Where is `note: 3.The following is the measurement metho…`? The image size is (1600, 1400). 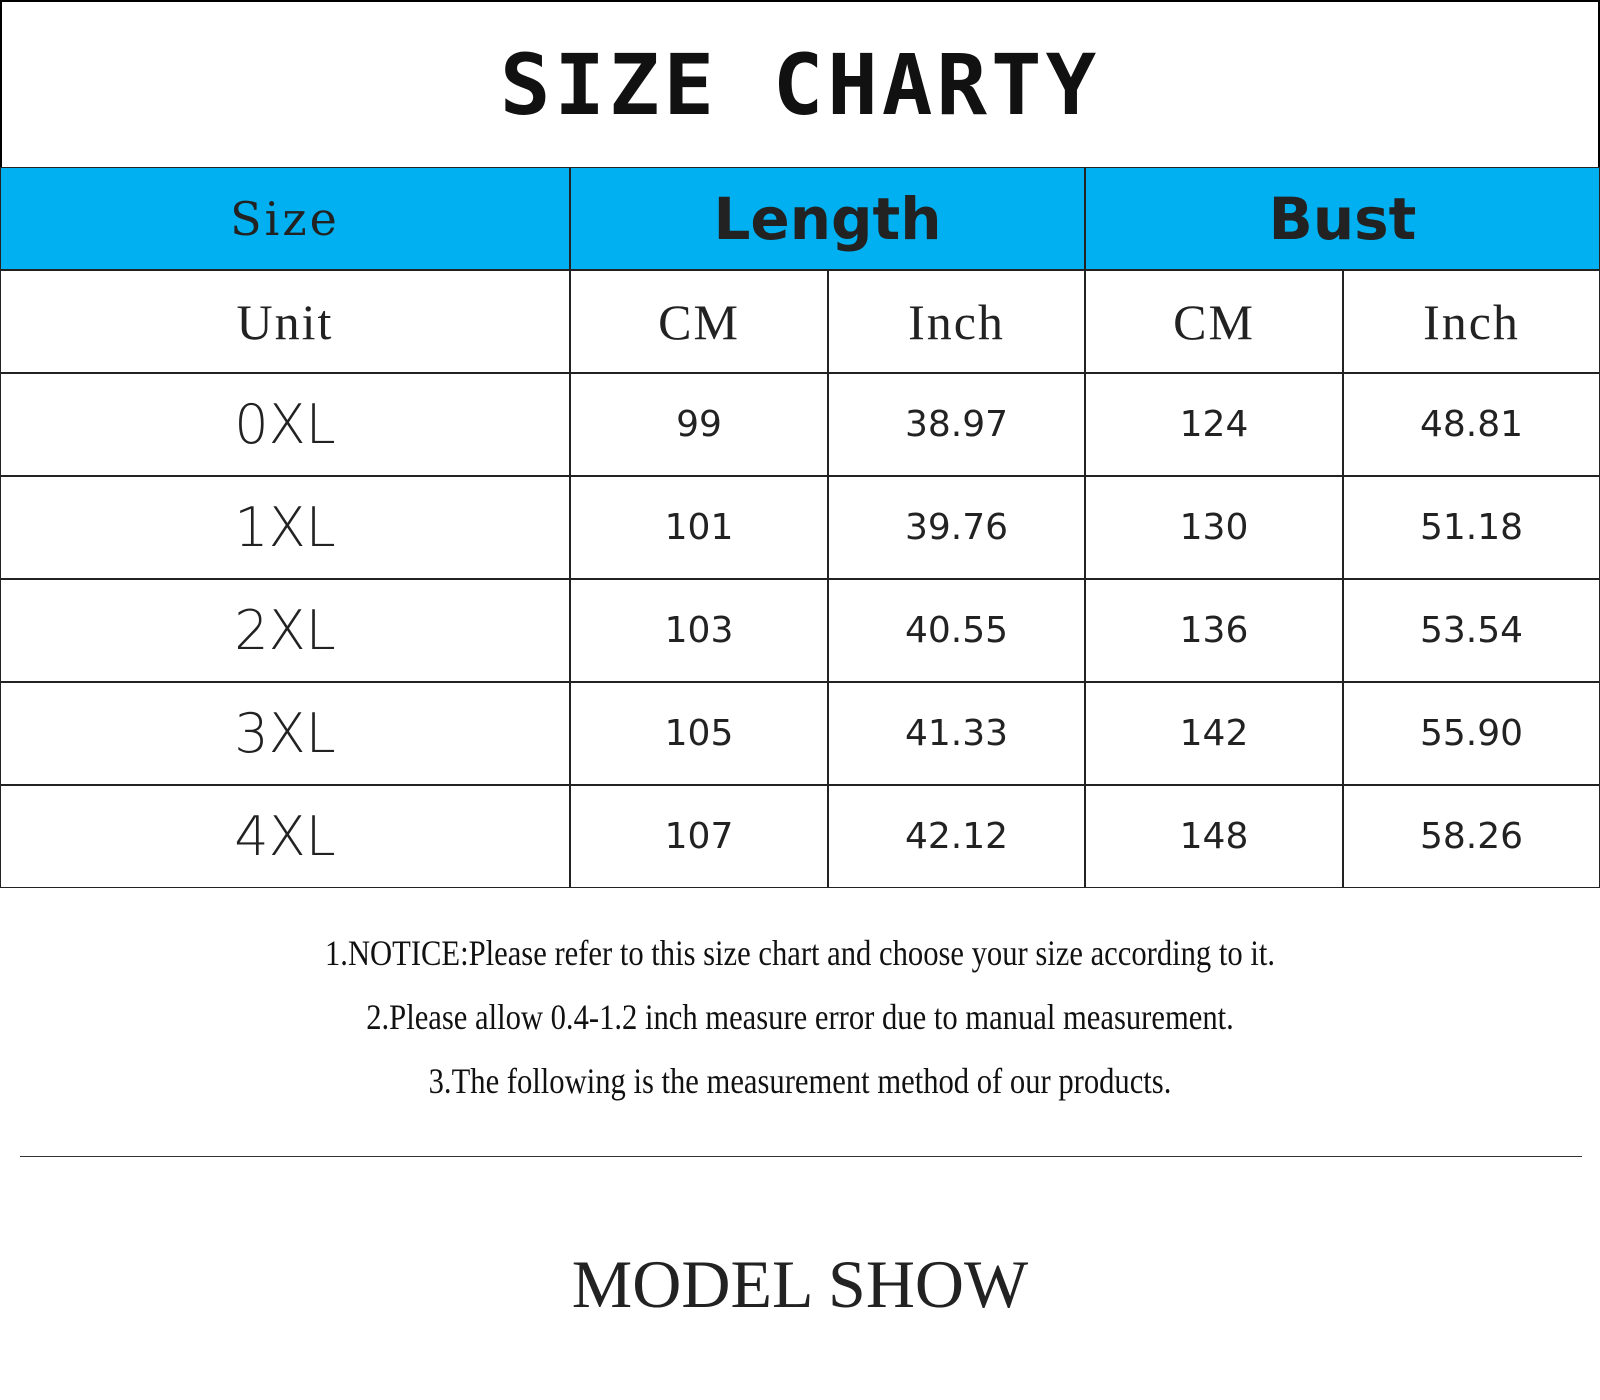 note: 3.The following is the measurement metho… is located at coordinates (800, 1081).